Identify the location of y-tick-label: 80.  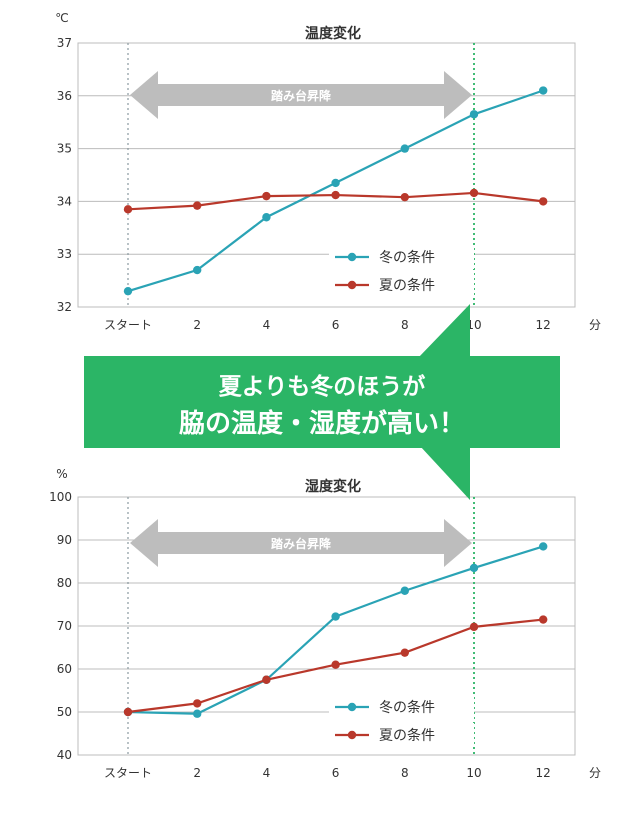
(64, 583).